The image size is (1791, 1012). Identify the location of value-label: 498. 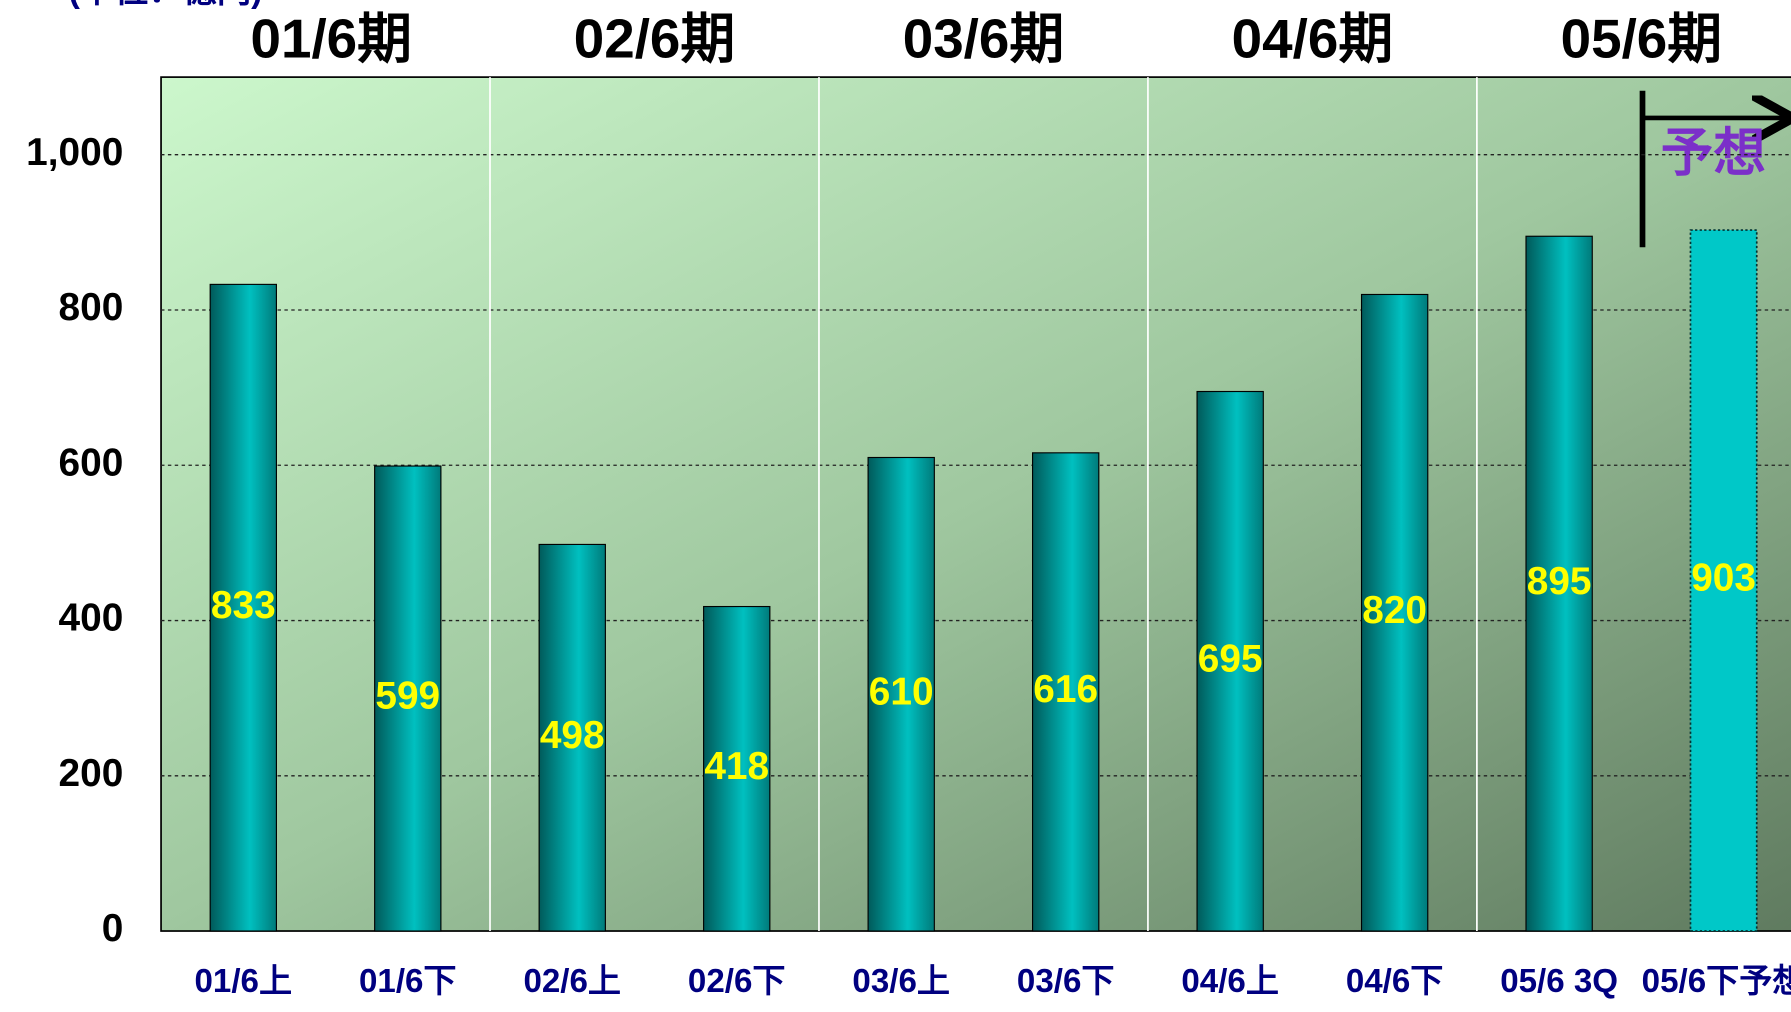
(572, 735).